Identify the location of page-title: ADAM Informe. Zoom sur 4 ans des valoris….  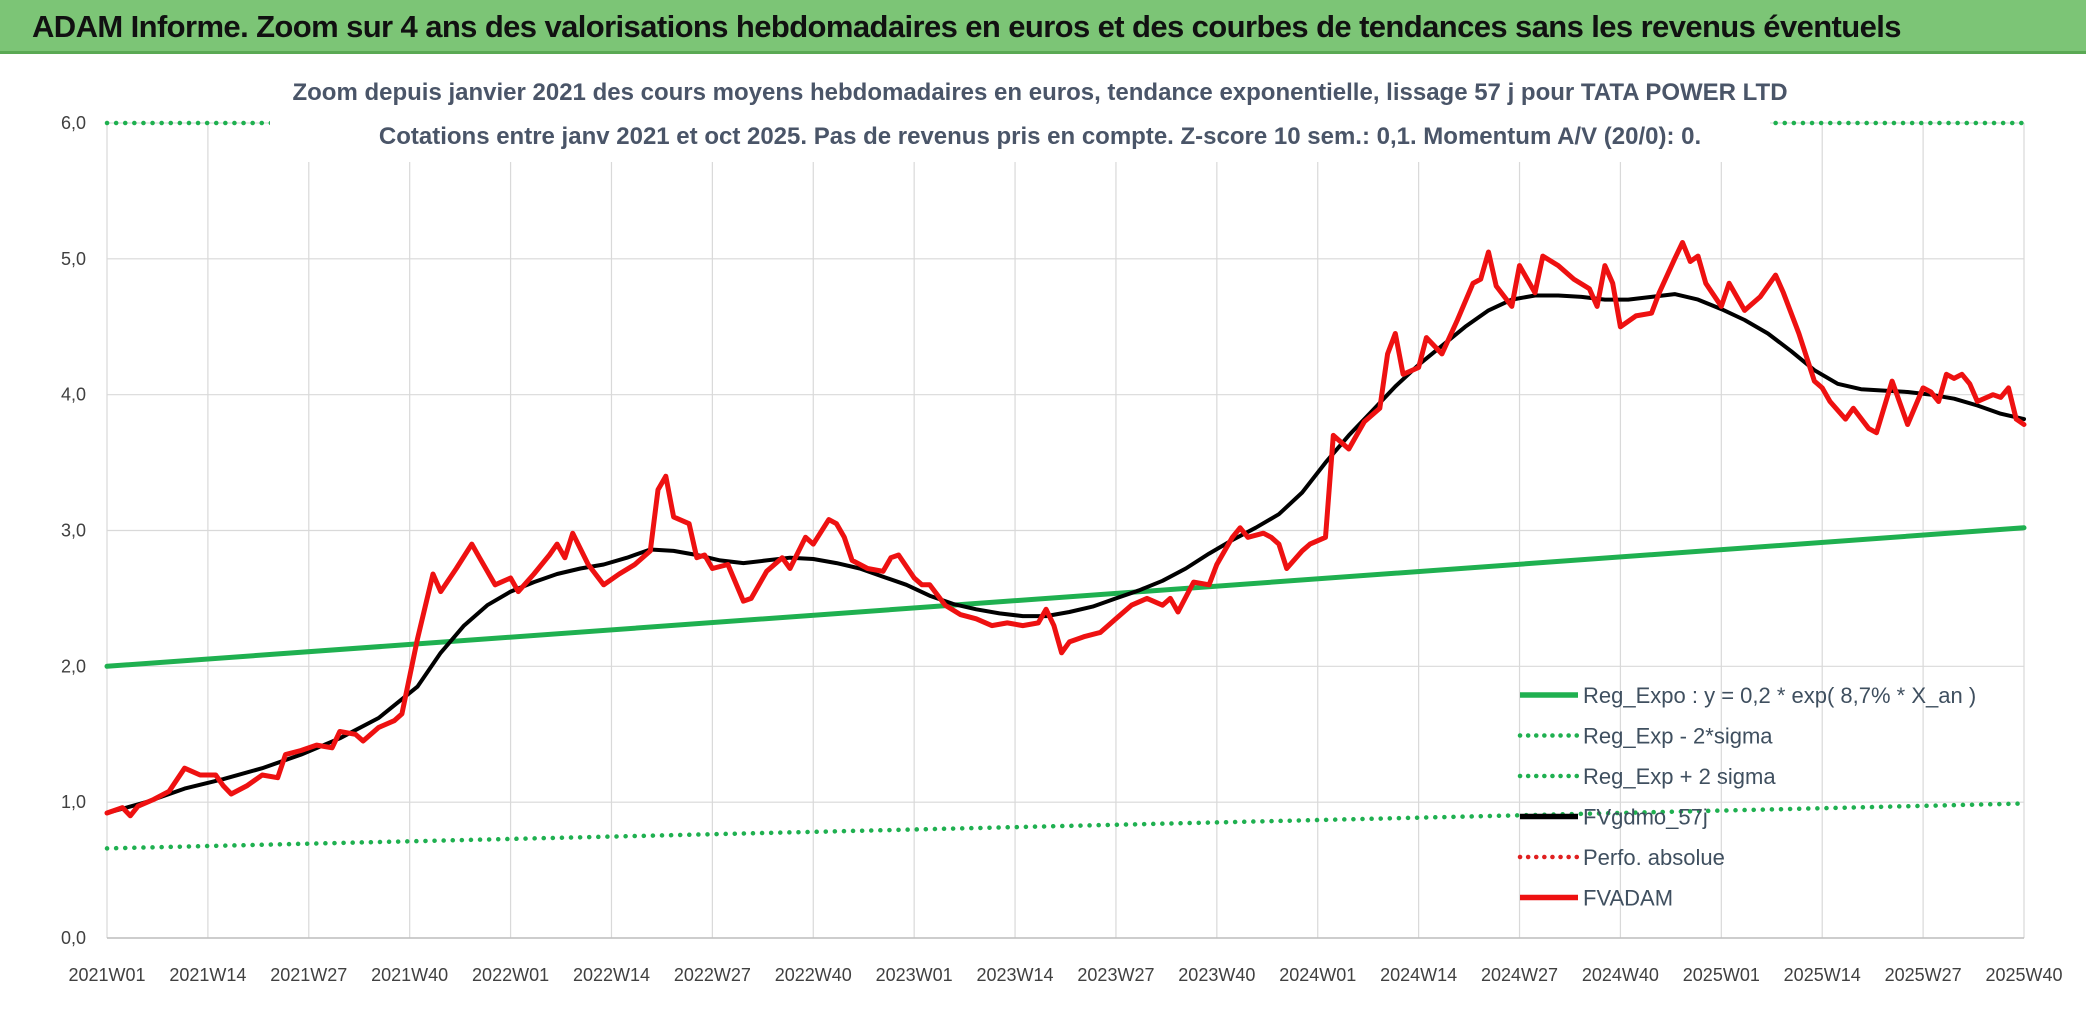
(967, 26).